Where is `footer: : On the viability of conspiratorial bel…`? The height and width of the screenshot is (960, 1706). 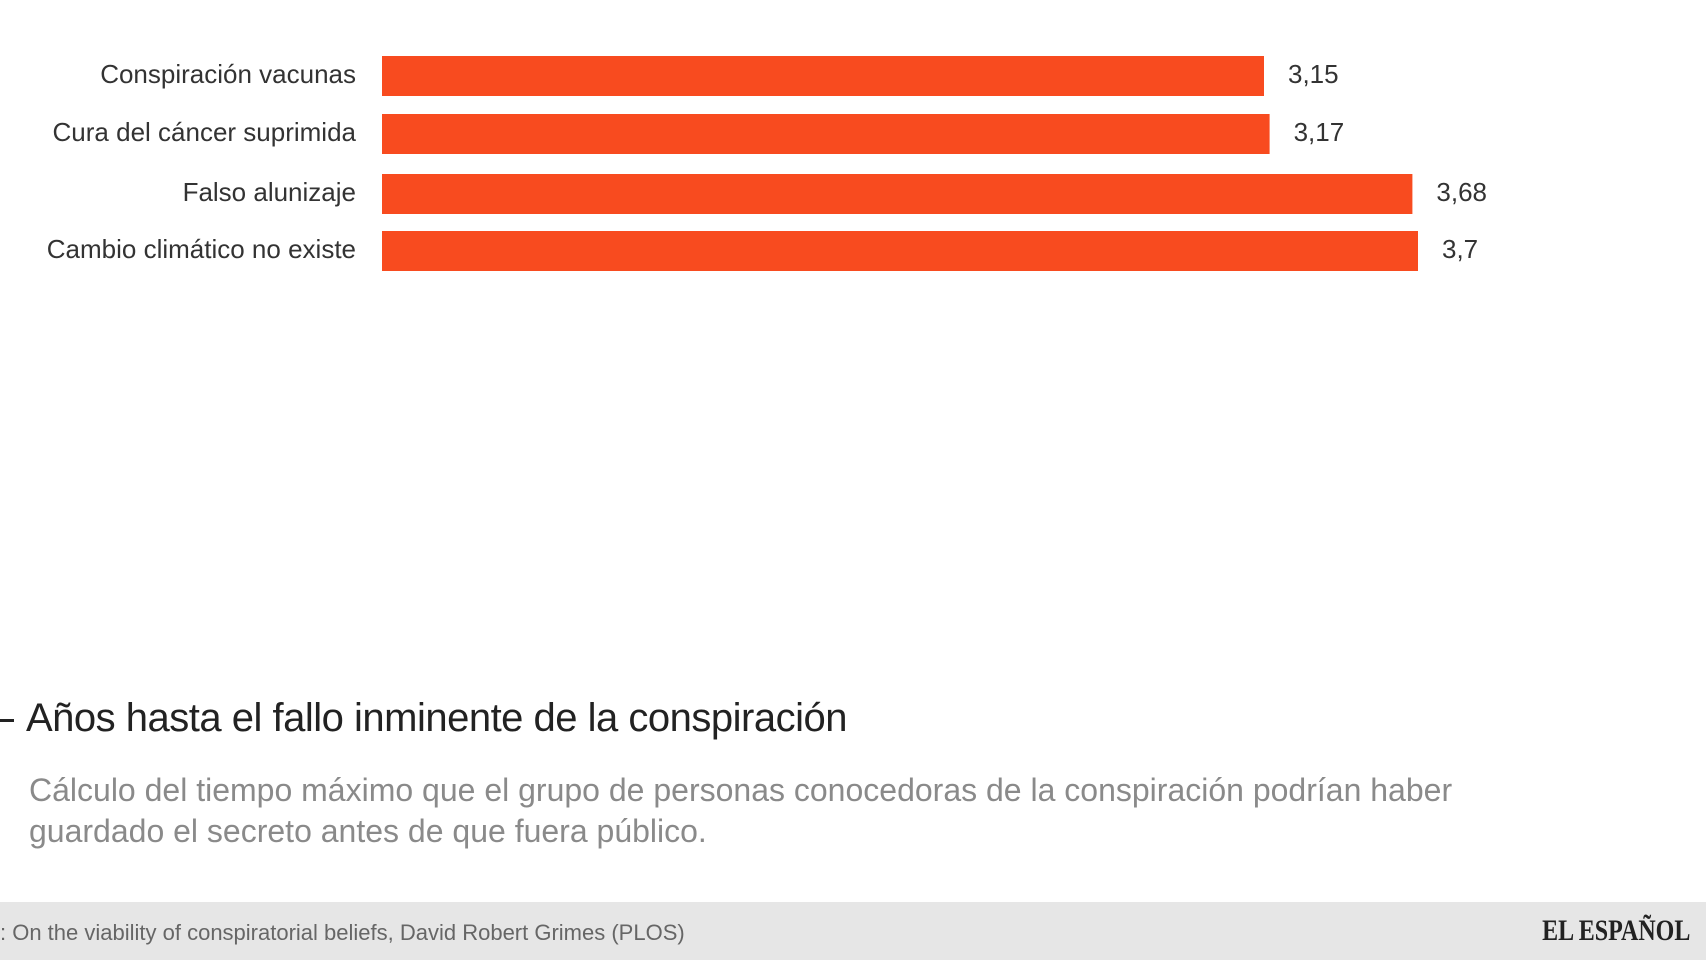 footer: : On the viability of conspiratorial bel… is located at coordinates (853, 931).